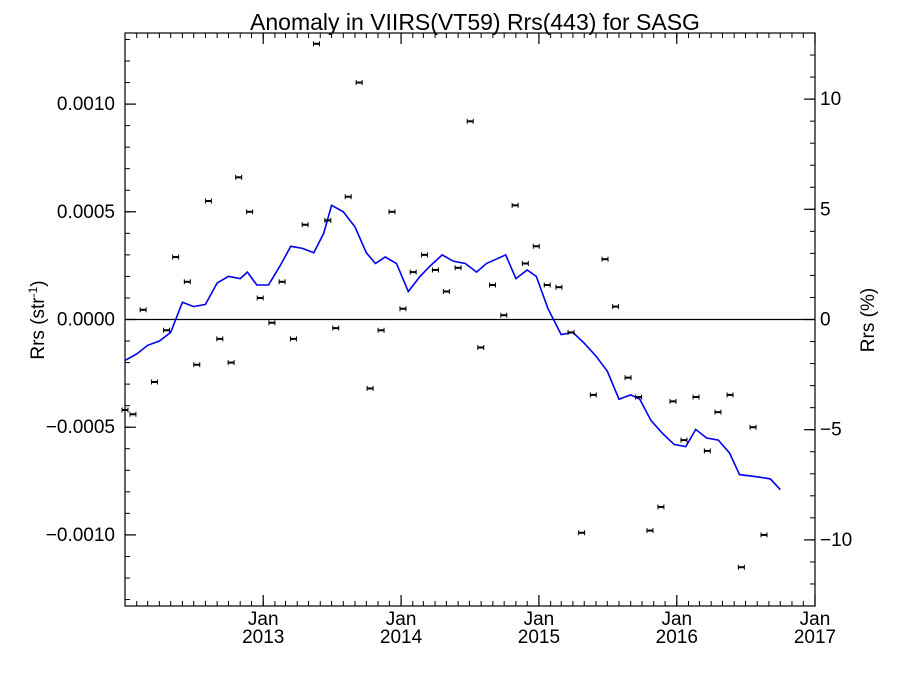  I want to click on x-tick-label-year: 2017, so click(815, 637).